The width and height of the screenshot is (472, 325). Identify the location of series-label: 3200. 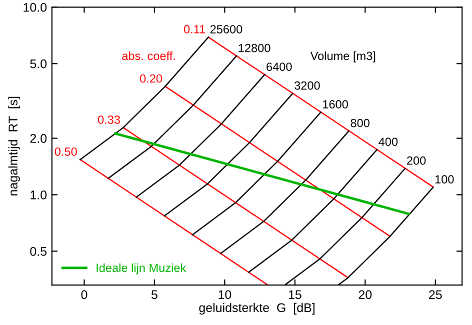
(307, 85).